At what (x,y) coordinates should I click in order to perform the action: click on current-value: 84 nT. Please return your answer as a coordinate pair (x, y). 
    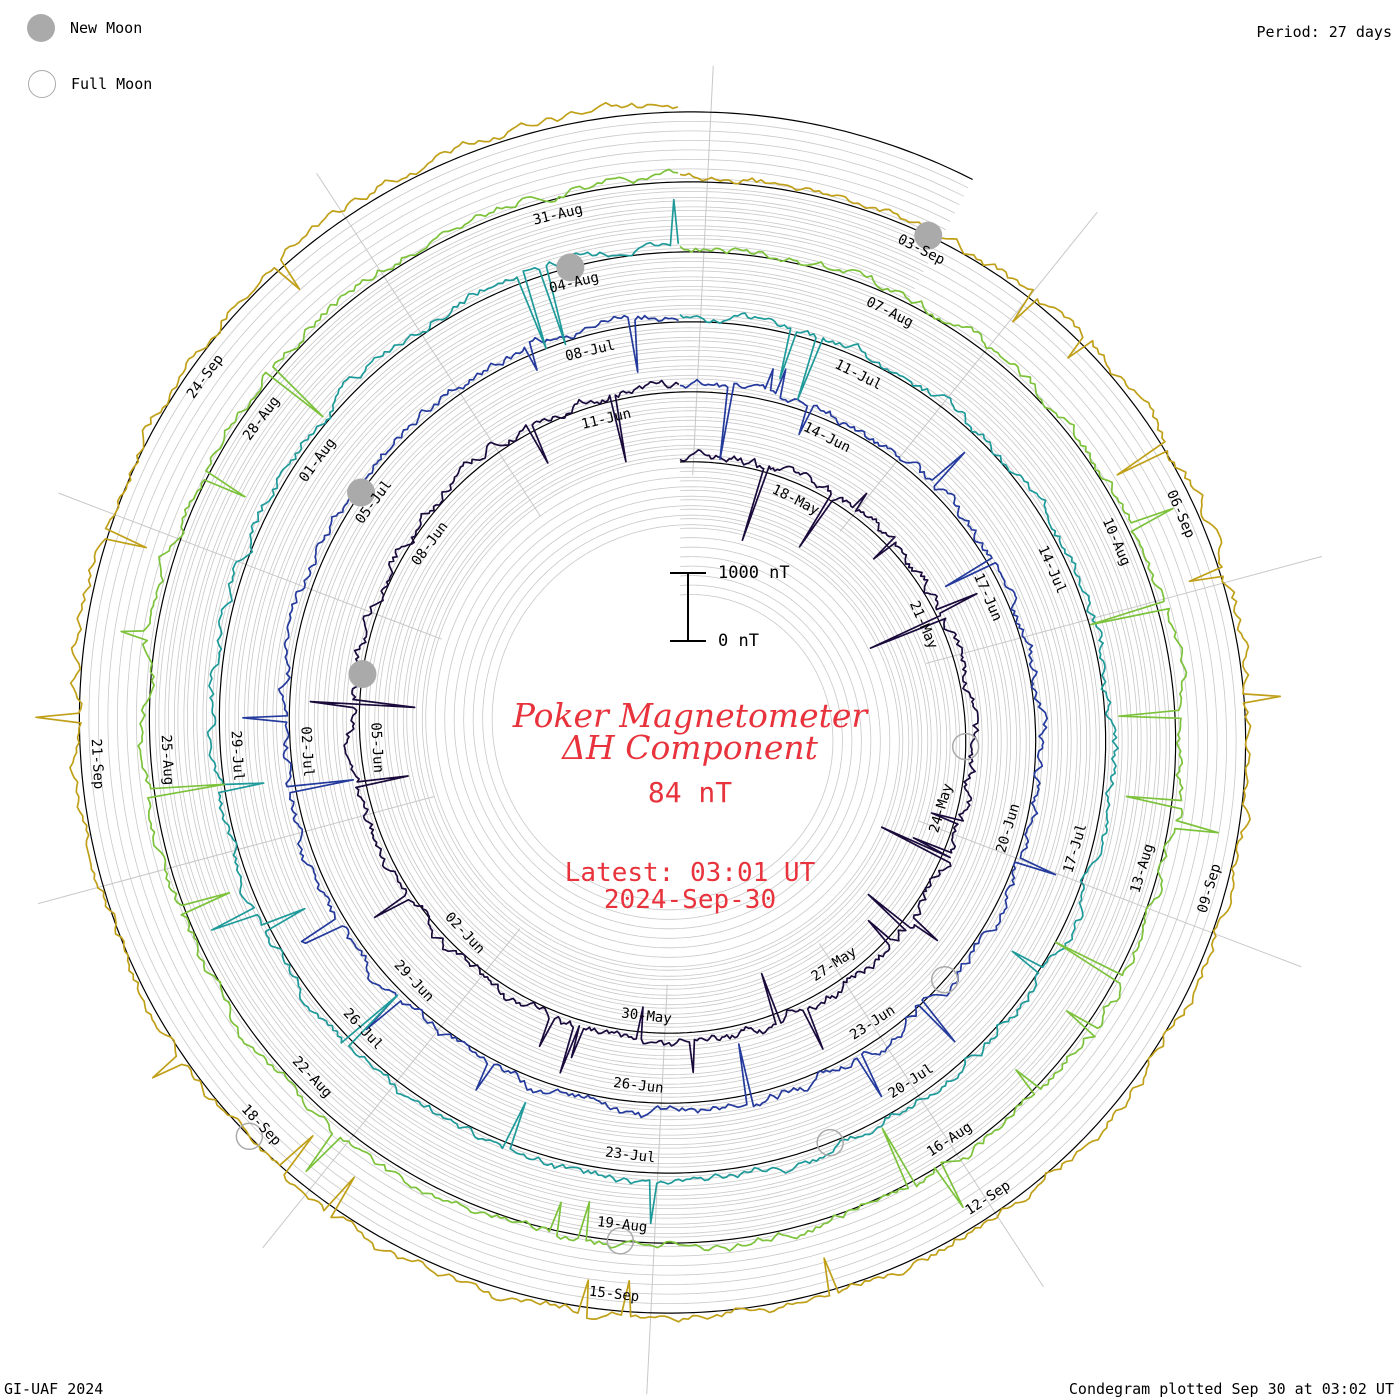
    Looking at the image, I should click on (690, 792).